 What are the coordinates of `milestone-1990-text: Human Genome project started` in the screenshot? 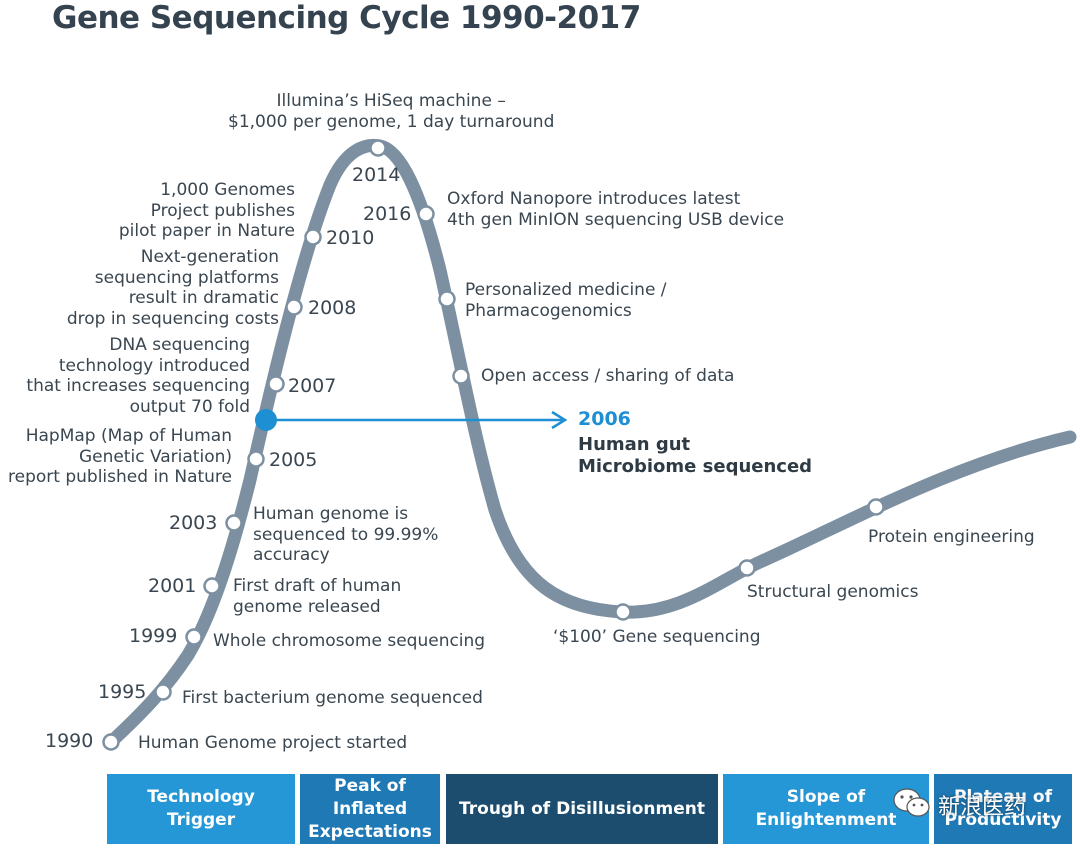 It's located at (273, 743).